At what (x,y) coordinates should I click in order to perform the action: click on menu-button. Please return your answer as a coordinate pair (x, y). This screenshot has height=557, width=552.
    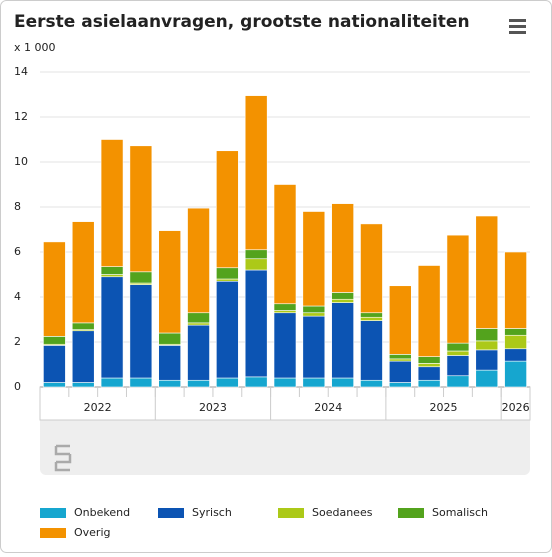
    Looking at the image, I should click on (517, 26).